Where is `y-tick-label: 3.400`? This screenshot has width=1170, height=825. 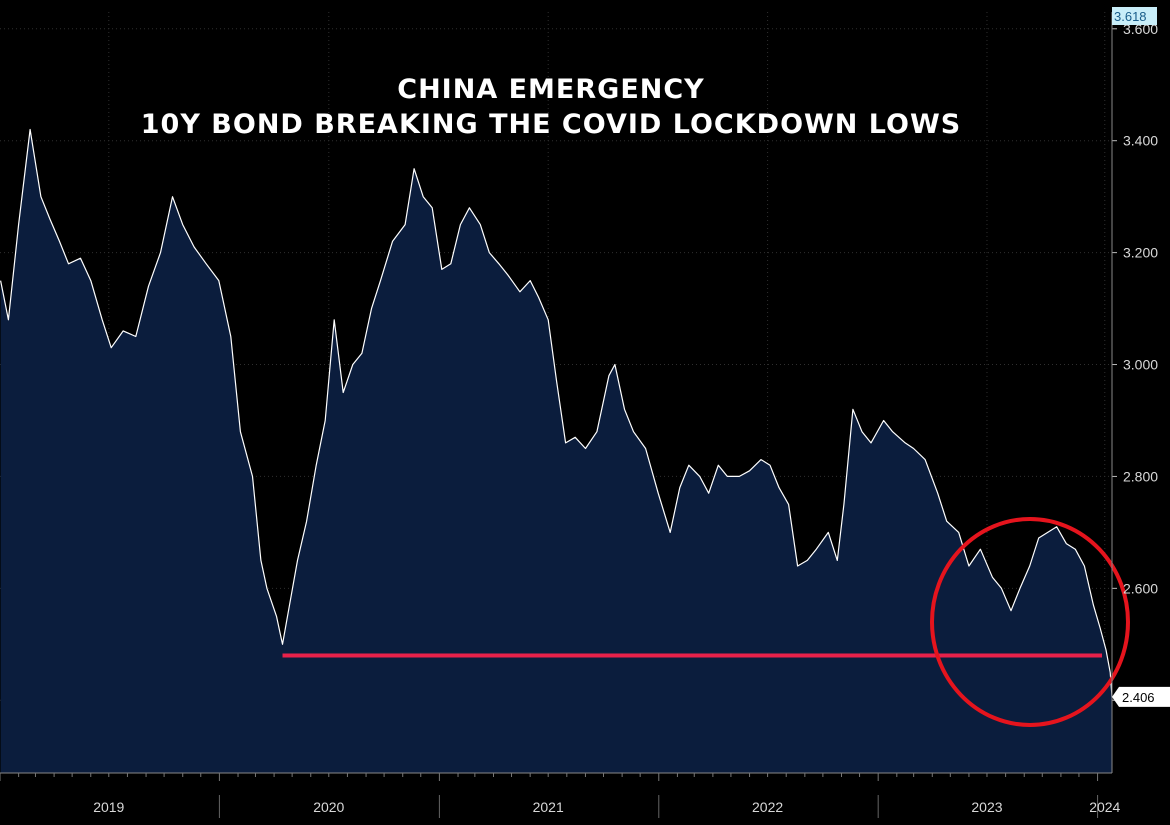 y-tick-label: 3.400 is located at coordinates (1140, 141).